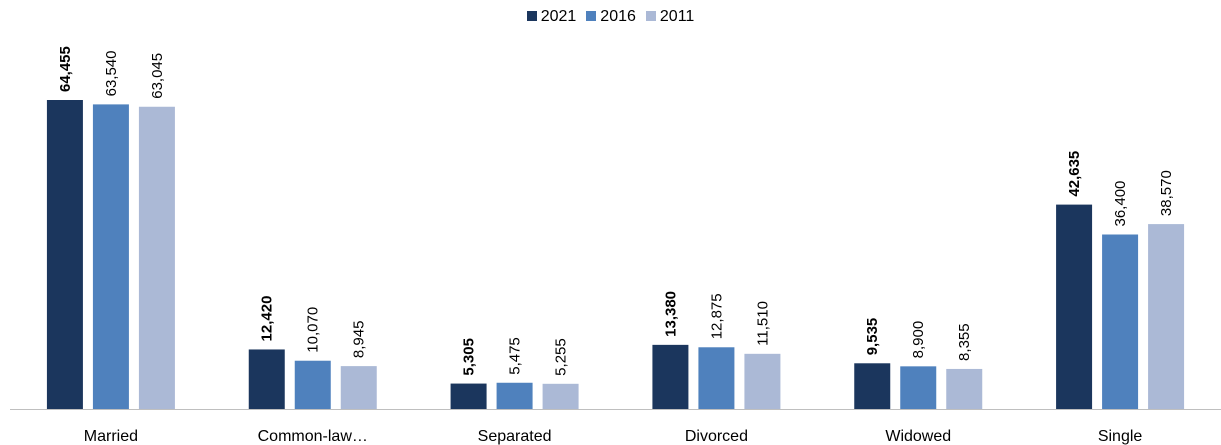 Image resolution: width=1221 pixels, height=445 pixels. I want to click on legend-item-2016: 2016, so click(611, 17).